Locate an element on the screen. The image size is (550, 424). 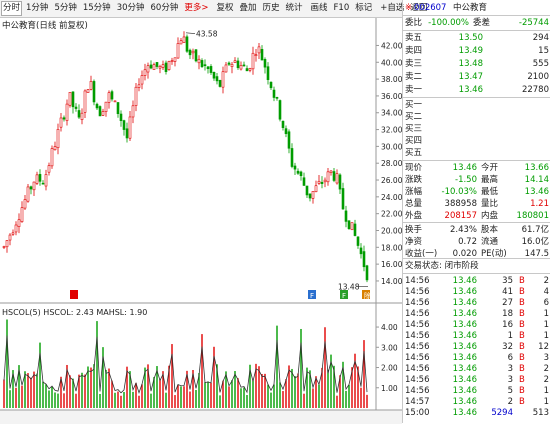
low-price-label: 13.48 is located at coordinates (349, 286).